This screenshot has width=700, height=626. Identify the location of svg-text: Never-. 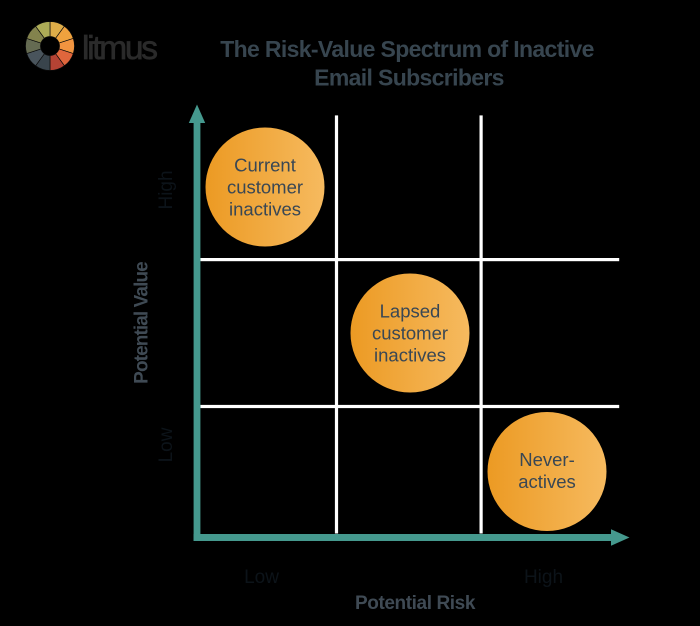
(547, 459).